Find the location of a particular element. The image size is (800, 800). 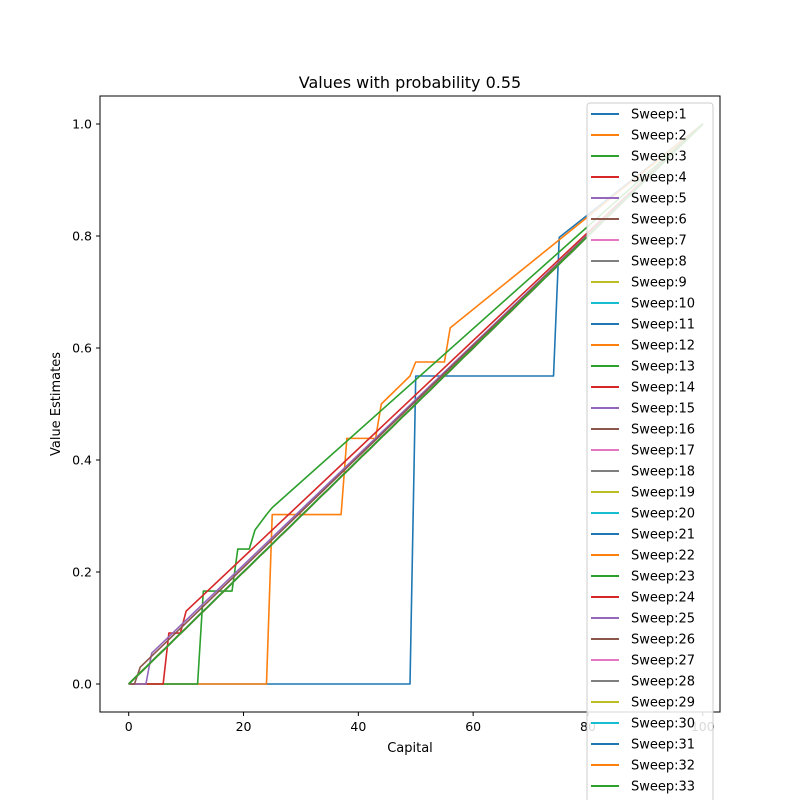

legend-label: Sweep:3 is located at coordinates (659, 157).